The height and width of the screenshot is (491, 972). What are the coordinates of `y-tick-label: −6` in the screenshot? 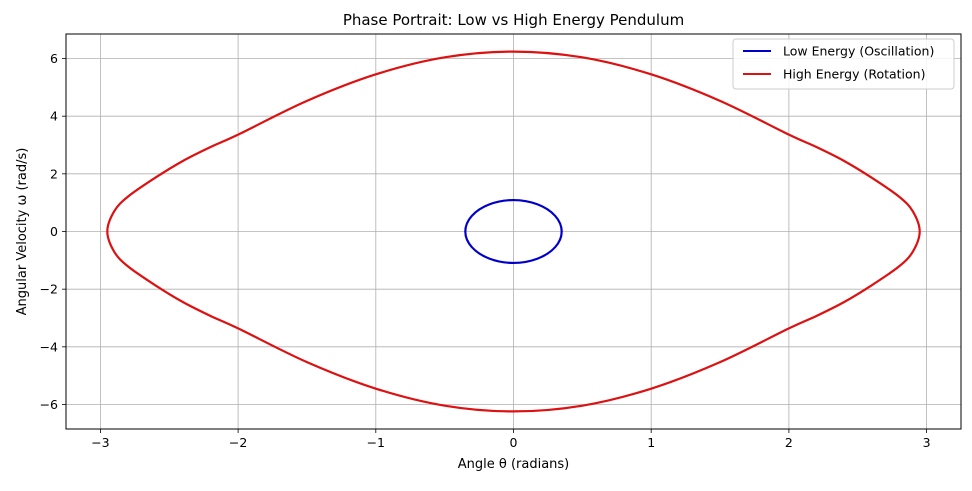 It's located at (49, 404).